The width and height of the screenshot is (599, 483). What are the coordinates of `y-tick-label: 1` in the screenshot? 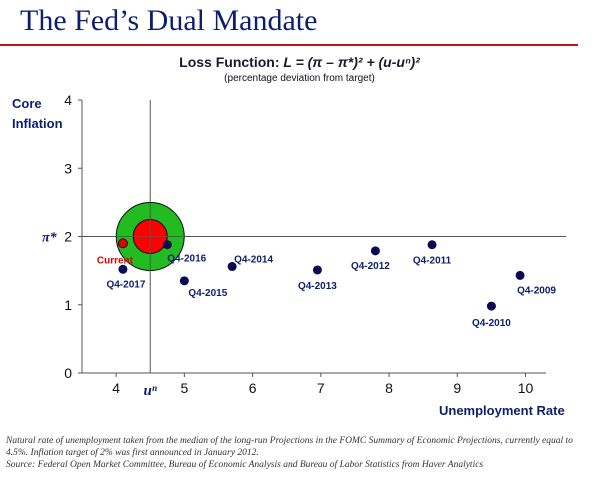 It's located at (68, 305).